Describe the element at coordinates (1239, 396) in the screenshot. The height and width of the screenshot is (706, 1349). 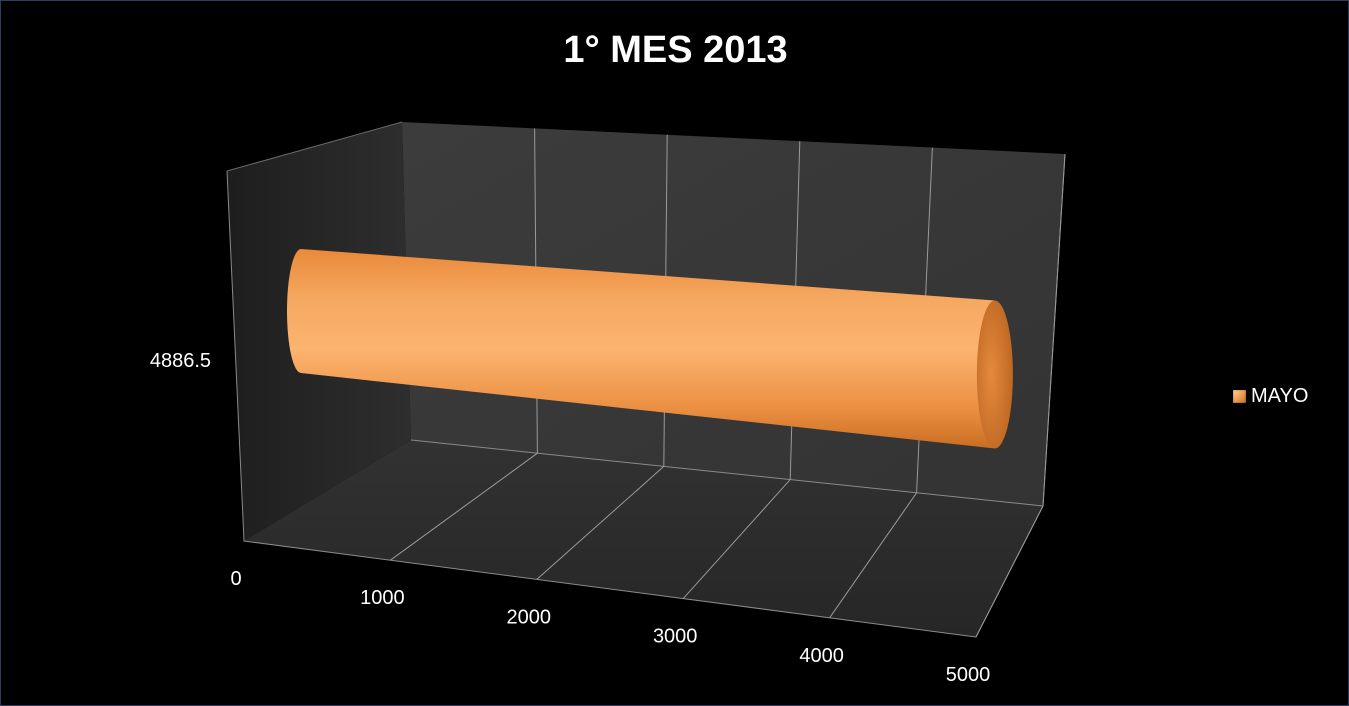
I see `legend-swatch` at that location.